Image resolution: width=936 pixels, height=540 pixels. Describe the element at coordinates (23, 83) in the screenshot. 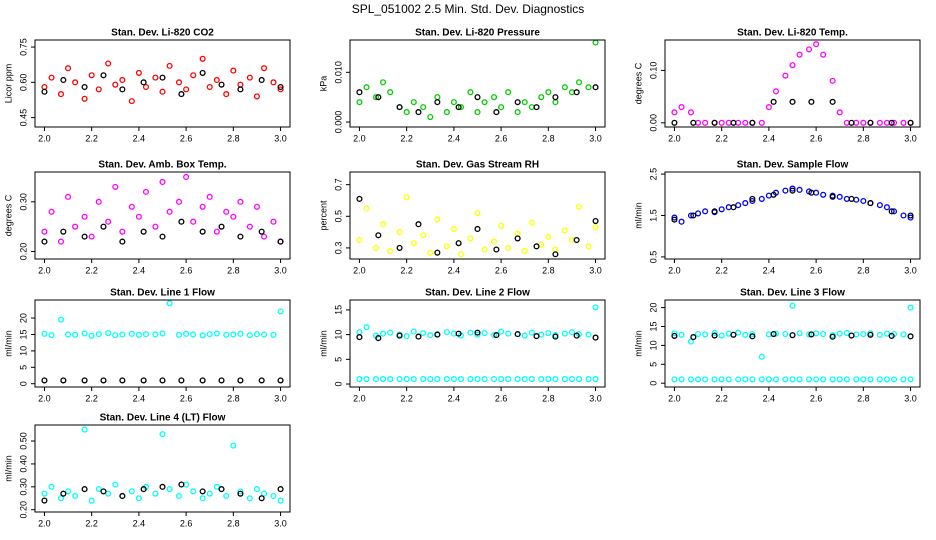

I see `y-tick-label: 0.60` at that location.